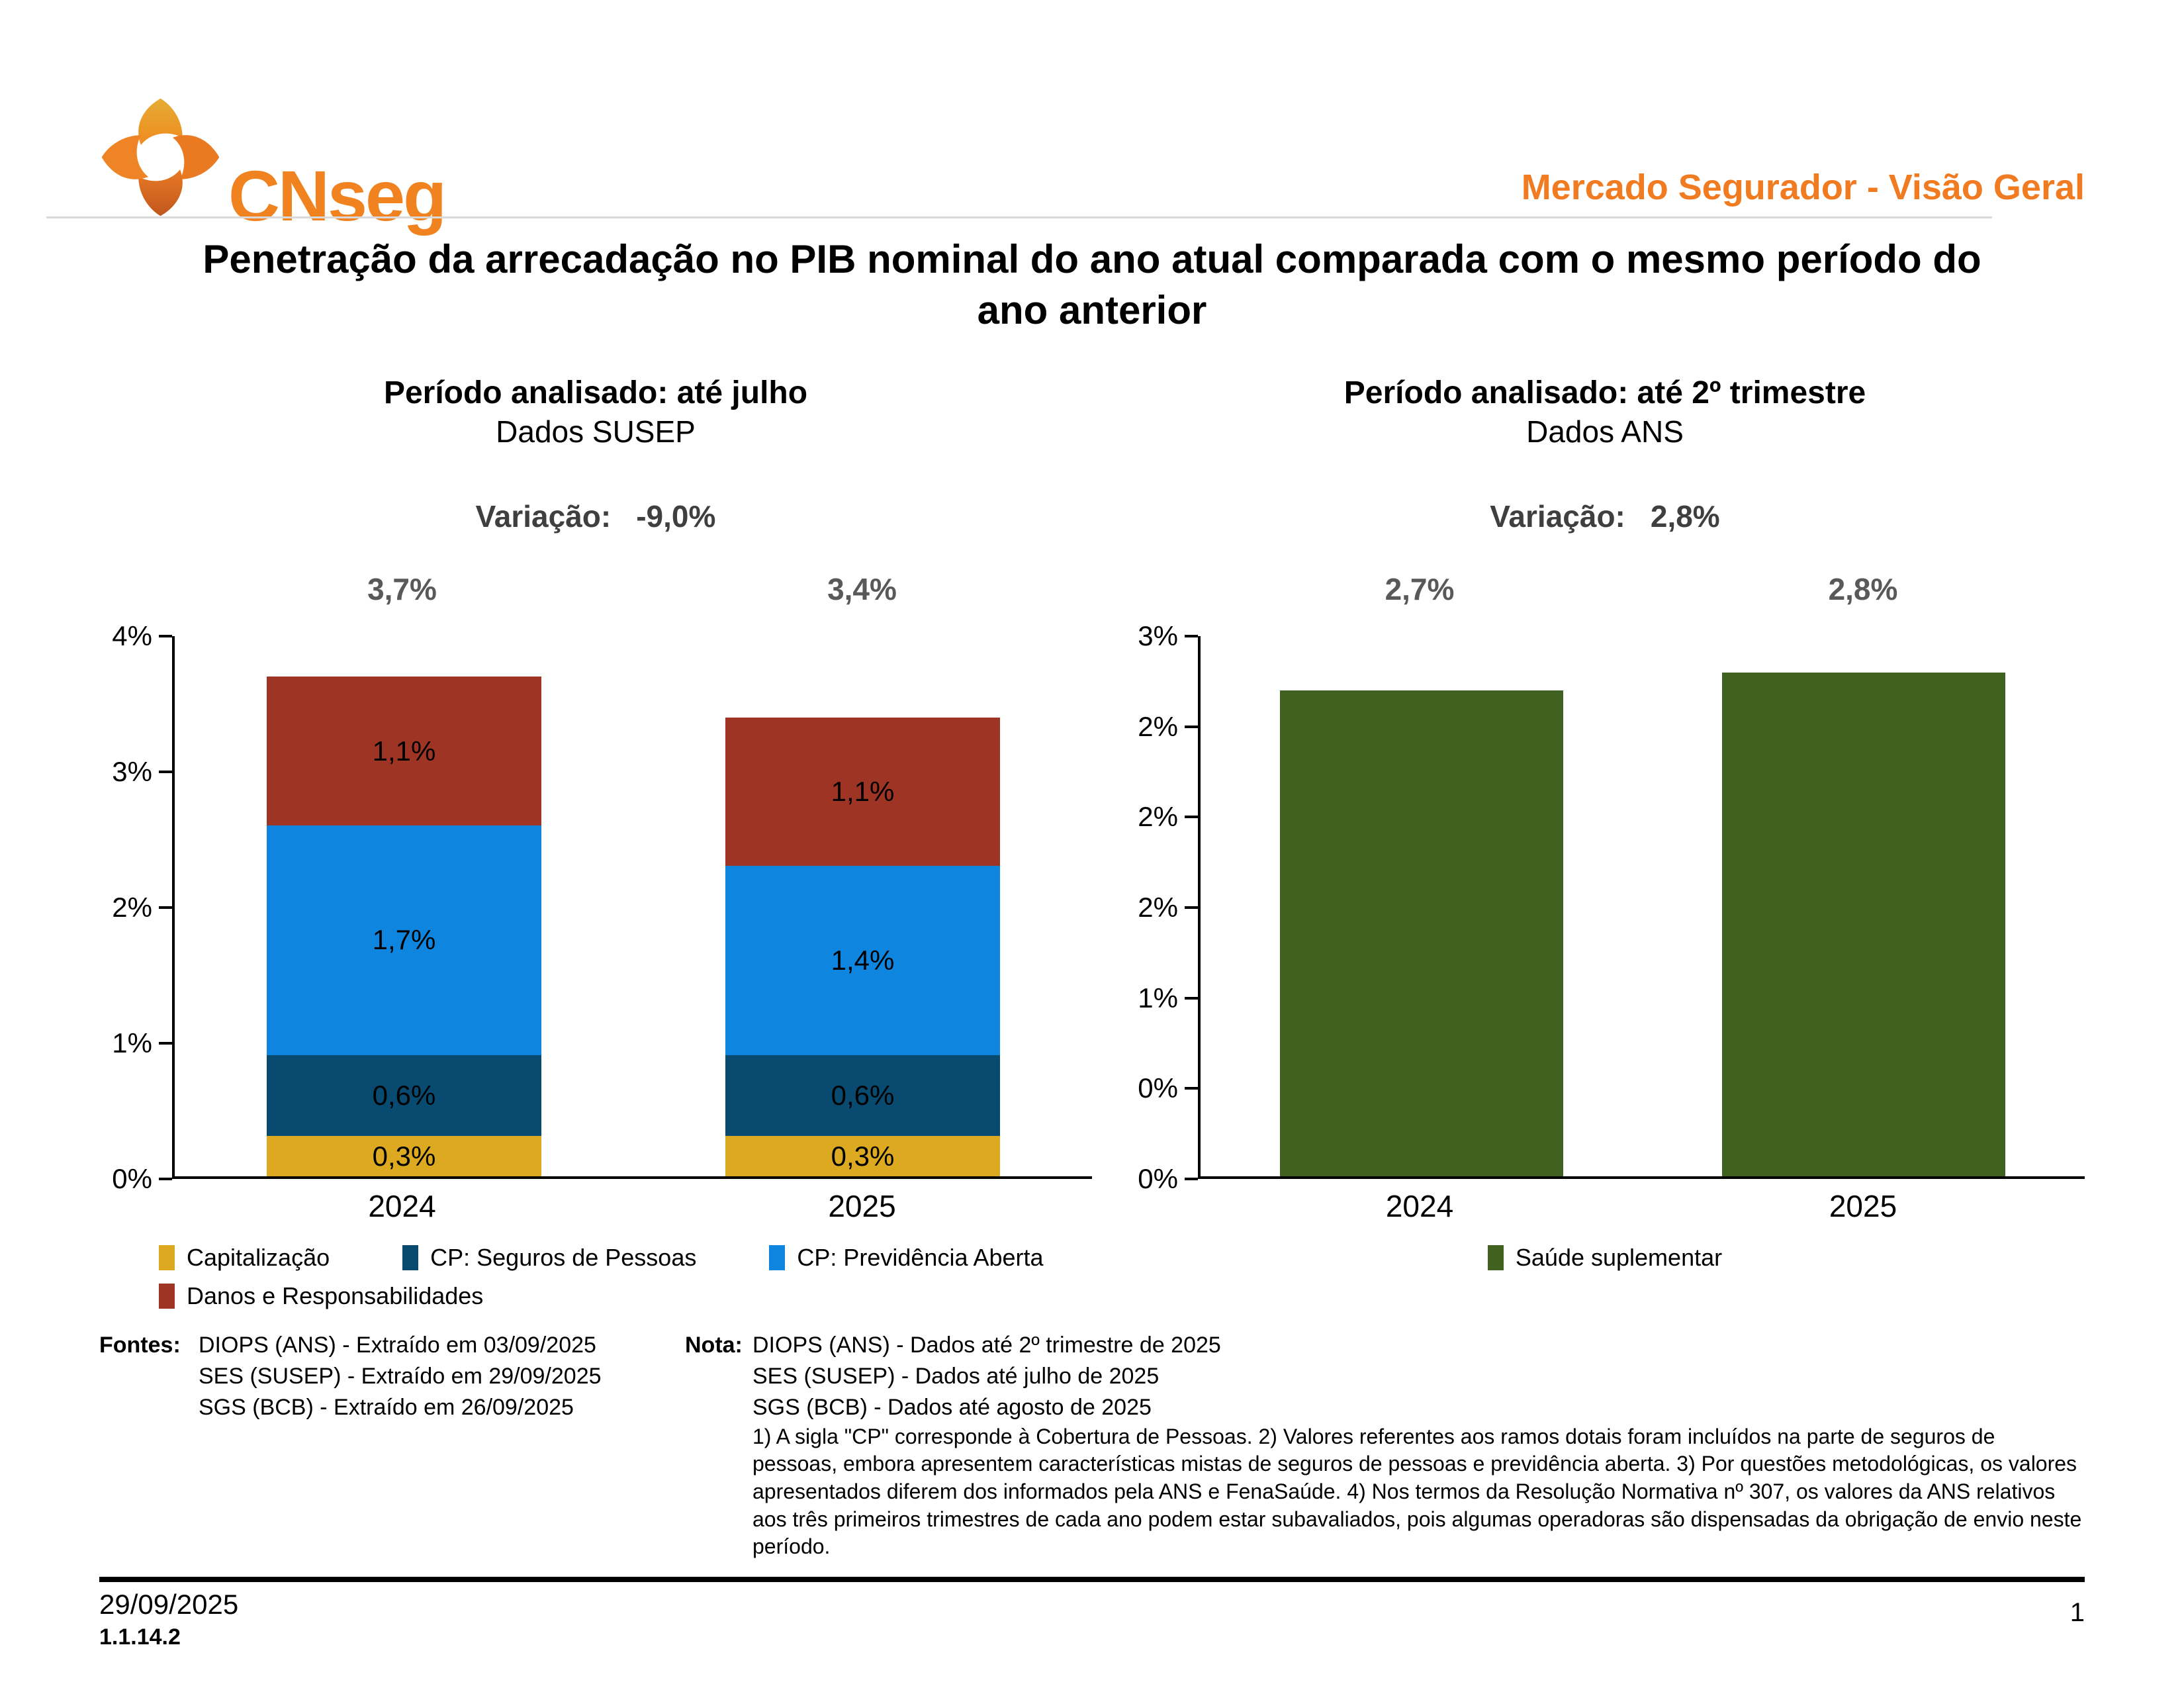 Image resolution: width=2184 pixels, height=1688 pixels. I want to click on legend-label: Saúde suplementar, so click(1619, 1258).